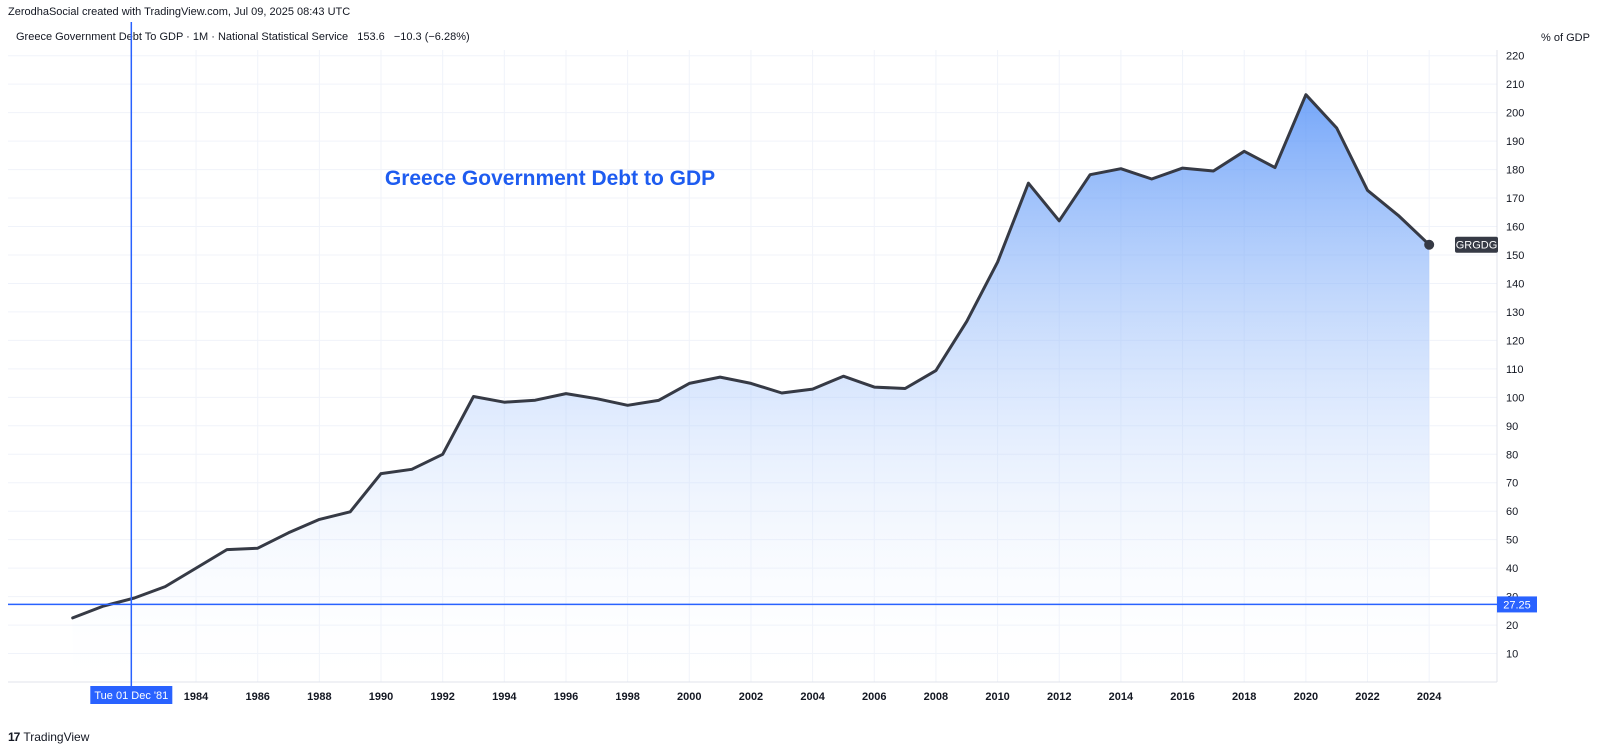 This screenshot has height=754, width=1600. I want to click on brand-name: TradingView, so click(56, 737).